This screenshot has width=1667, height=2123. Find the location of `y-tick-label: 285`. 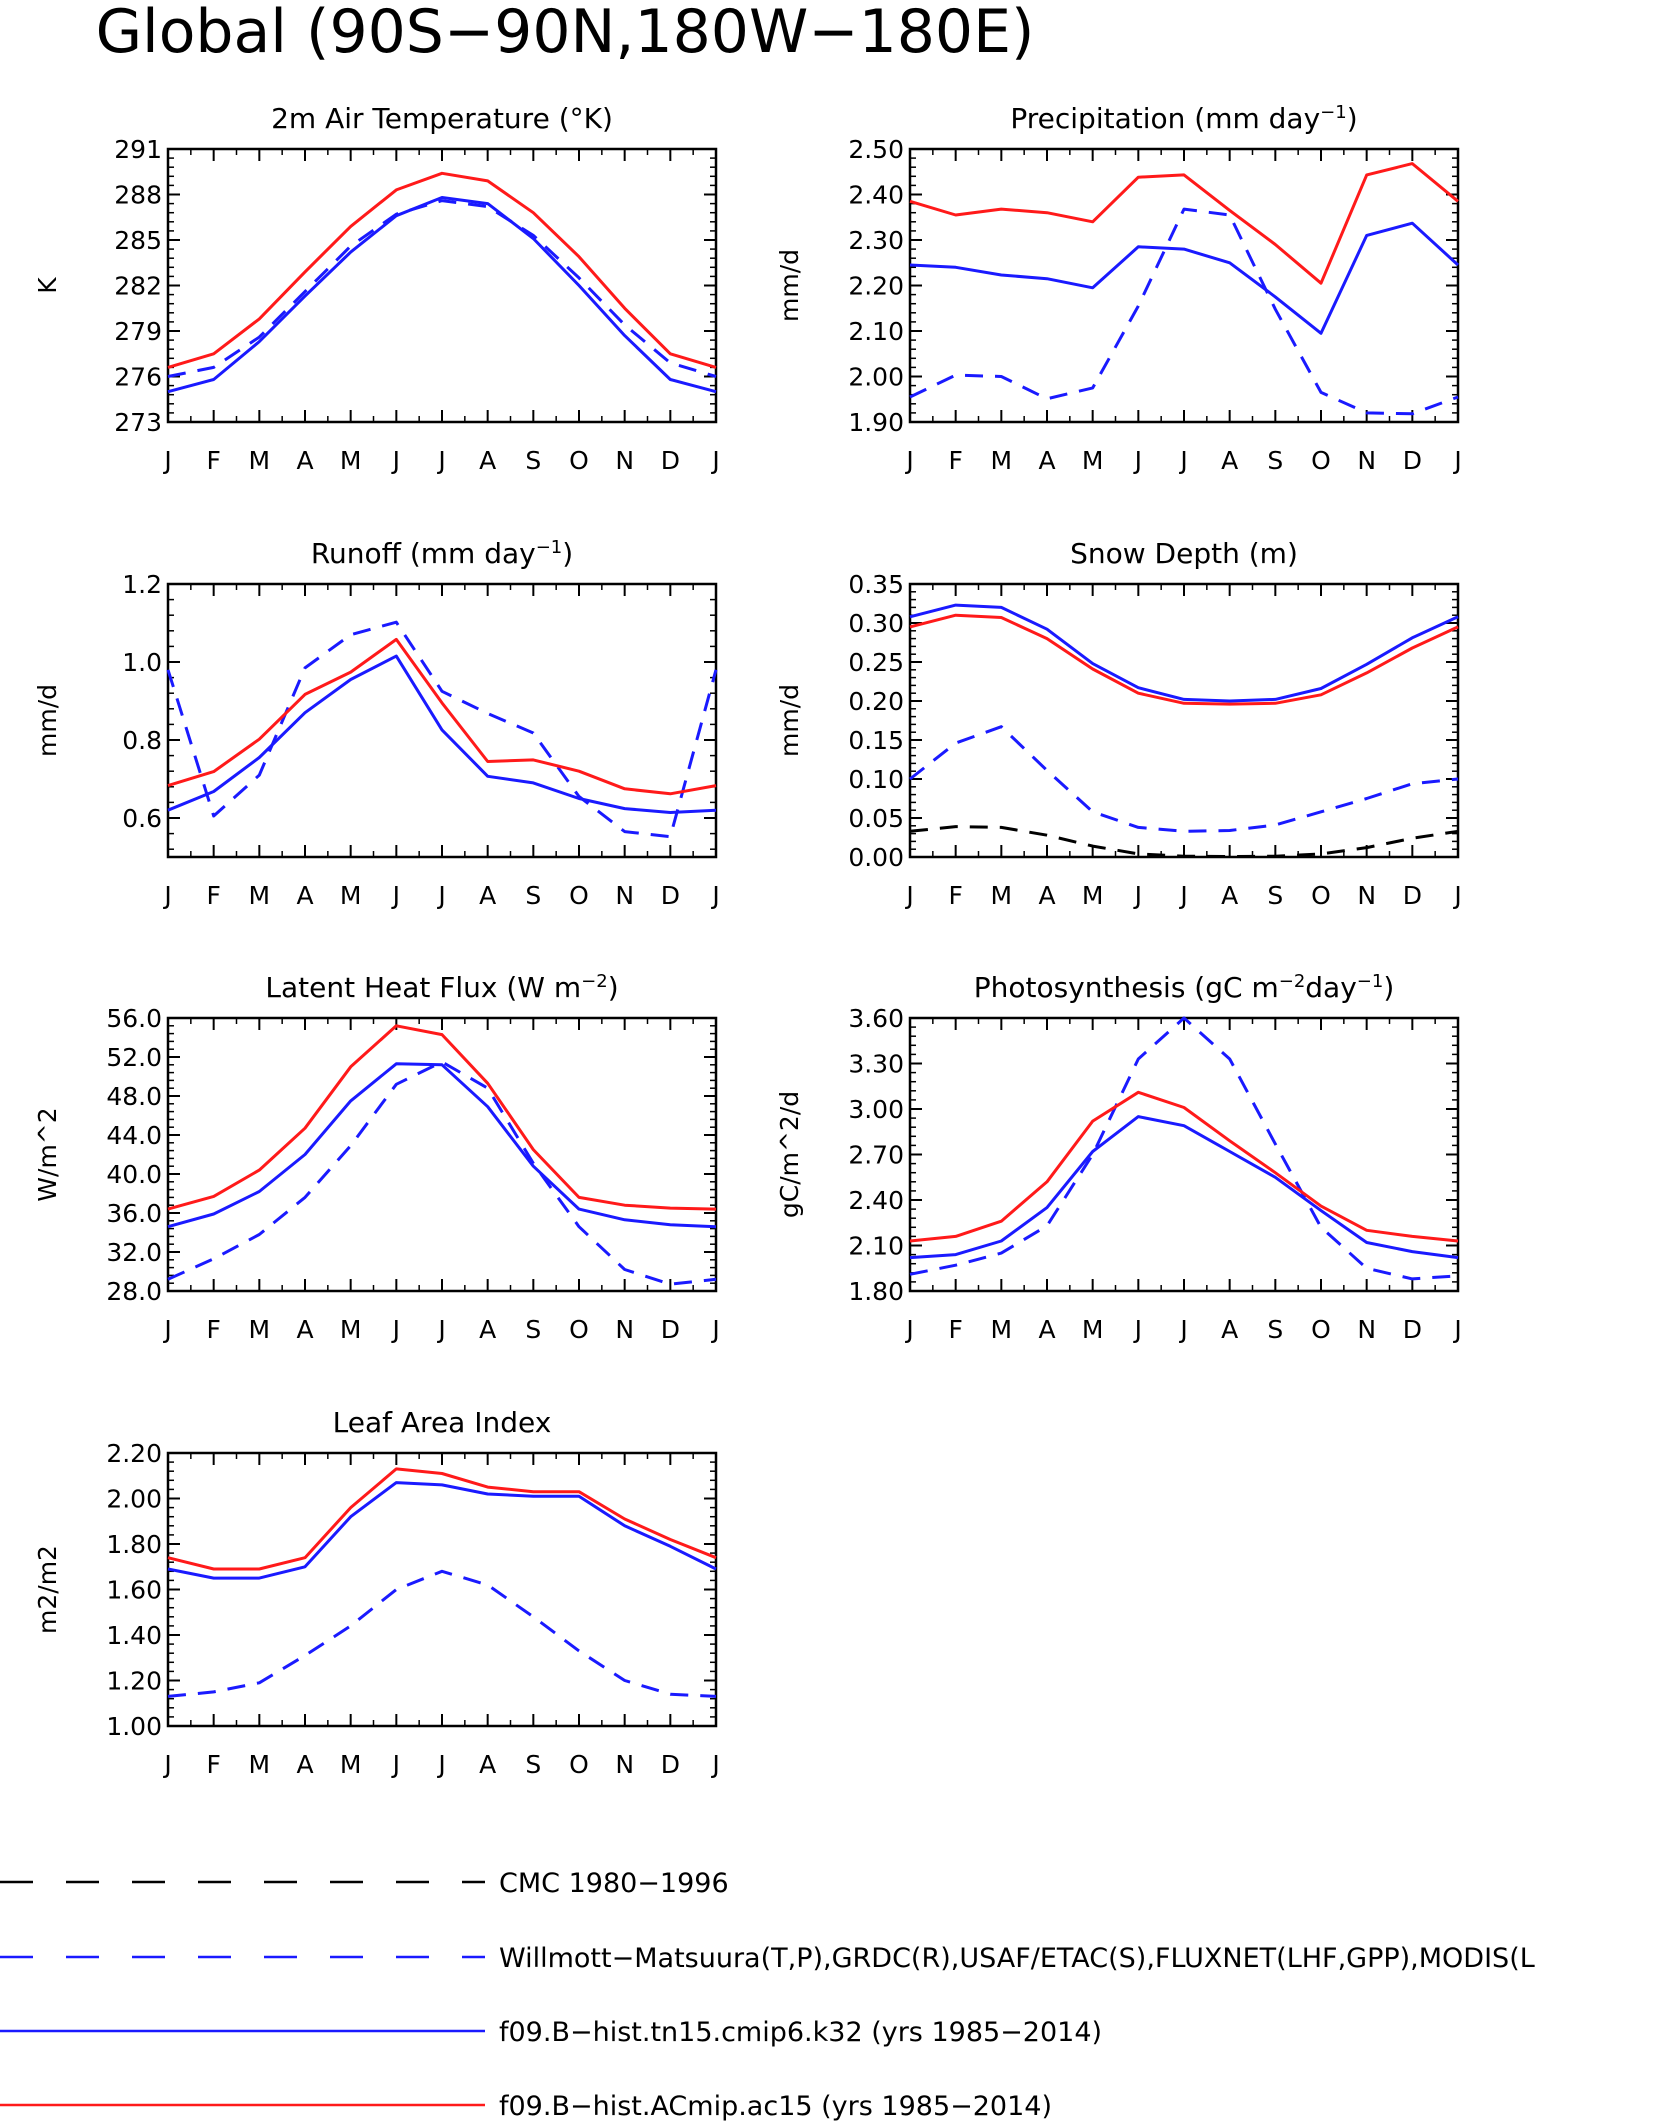

y-tick-label: 285 is located at coordinates (138, 240).